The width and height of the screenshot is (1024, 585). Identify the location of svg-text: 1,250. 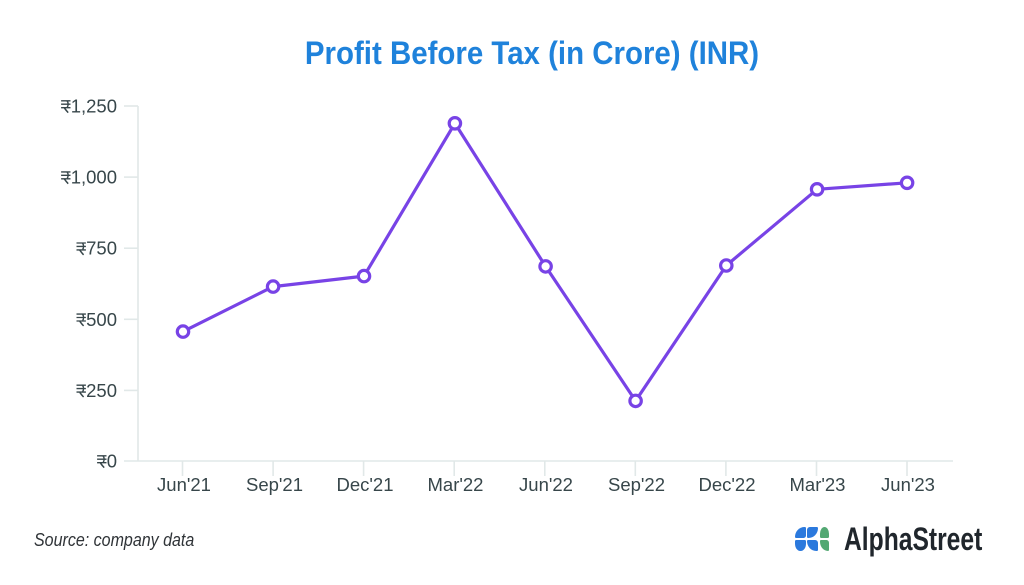
(94, 106).